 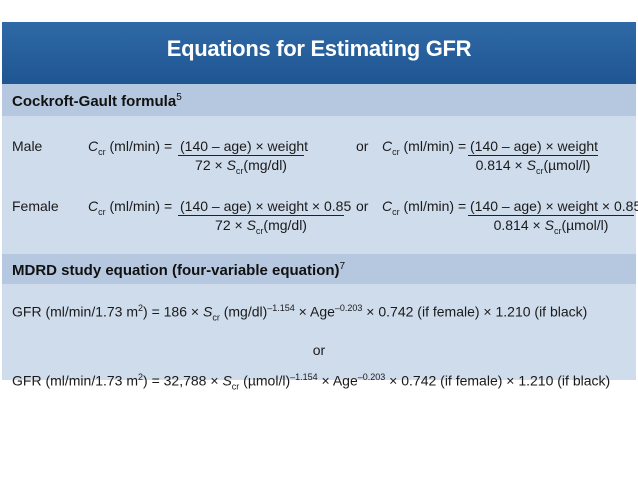 I want to click on female-alt-denominator: 0.814 × Scr(µmol/l), so click(x=551, y=226).